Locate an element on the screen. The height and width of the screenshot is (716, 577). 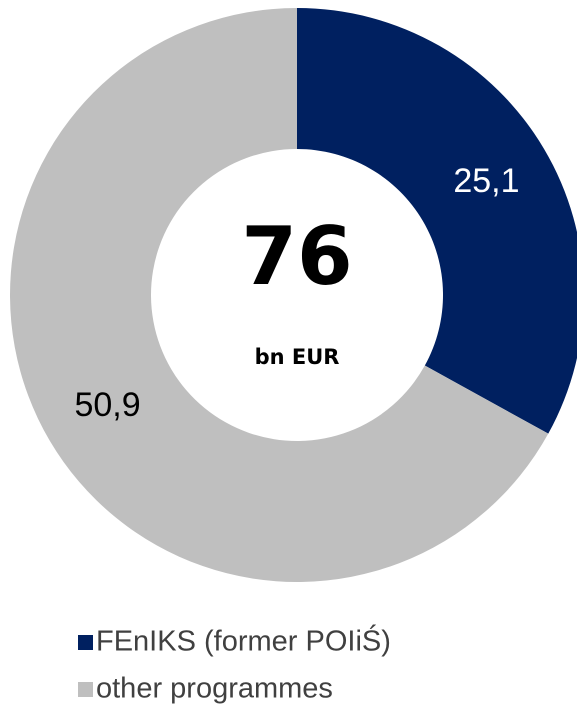
legend-label: FEnIKS (former POIiŚ) is located at coordinates (243, 641).